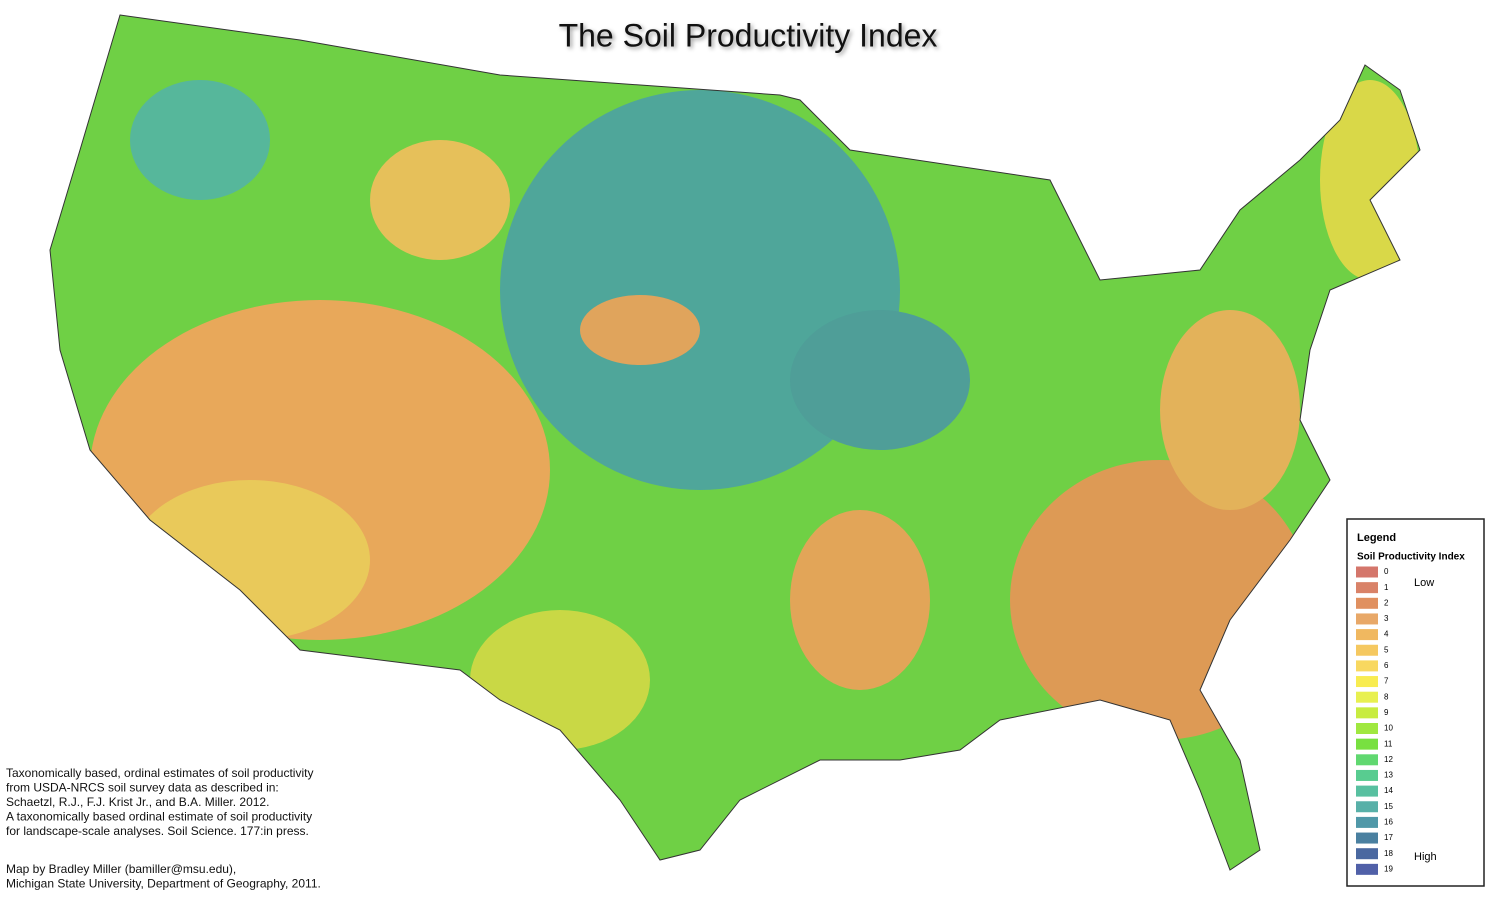  I want to click on legend-label: 14, so click(1388, 790).